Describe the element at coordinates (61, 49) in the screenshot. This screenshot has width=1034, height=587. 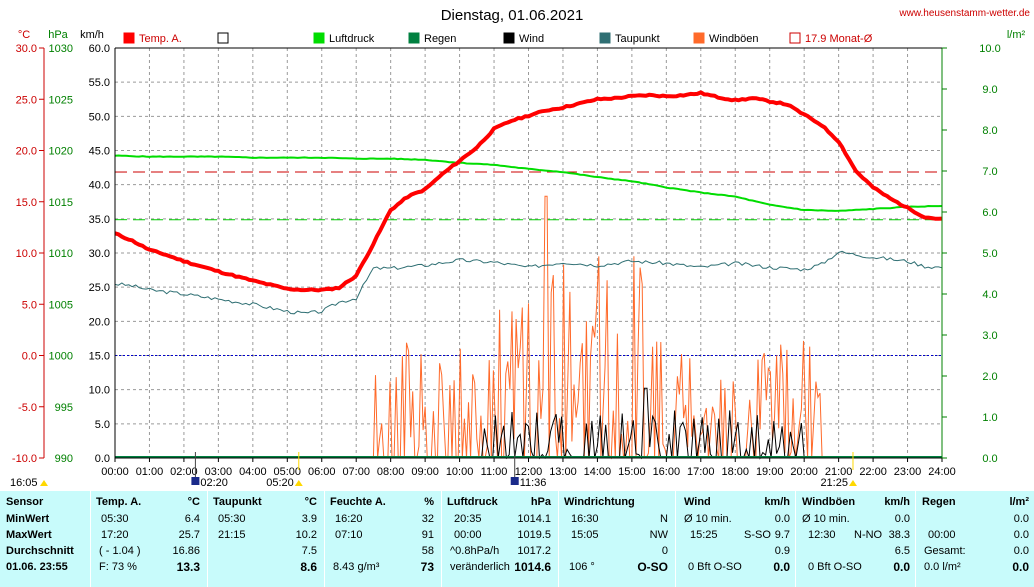
I see `pressure-tick-label: 1030` at that location.